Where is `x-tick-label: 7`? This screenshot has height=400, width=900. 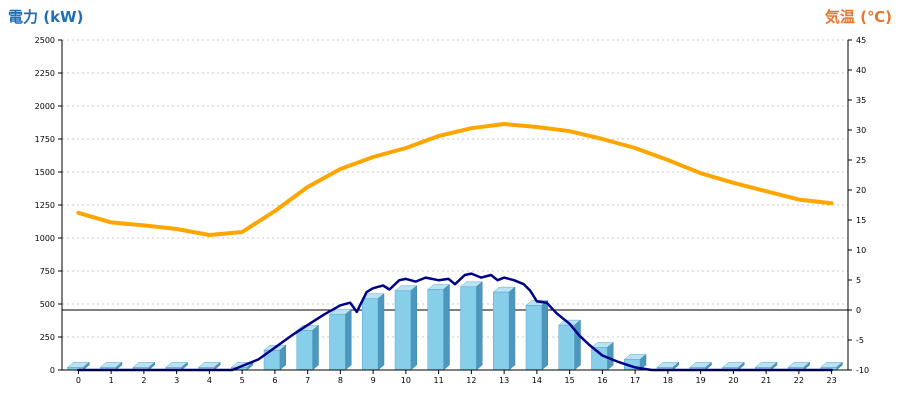
x-tick-label: 7 is located at coordinates (307, 380).